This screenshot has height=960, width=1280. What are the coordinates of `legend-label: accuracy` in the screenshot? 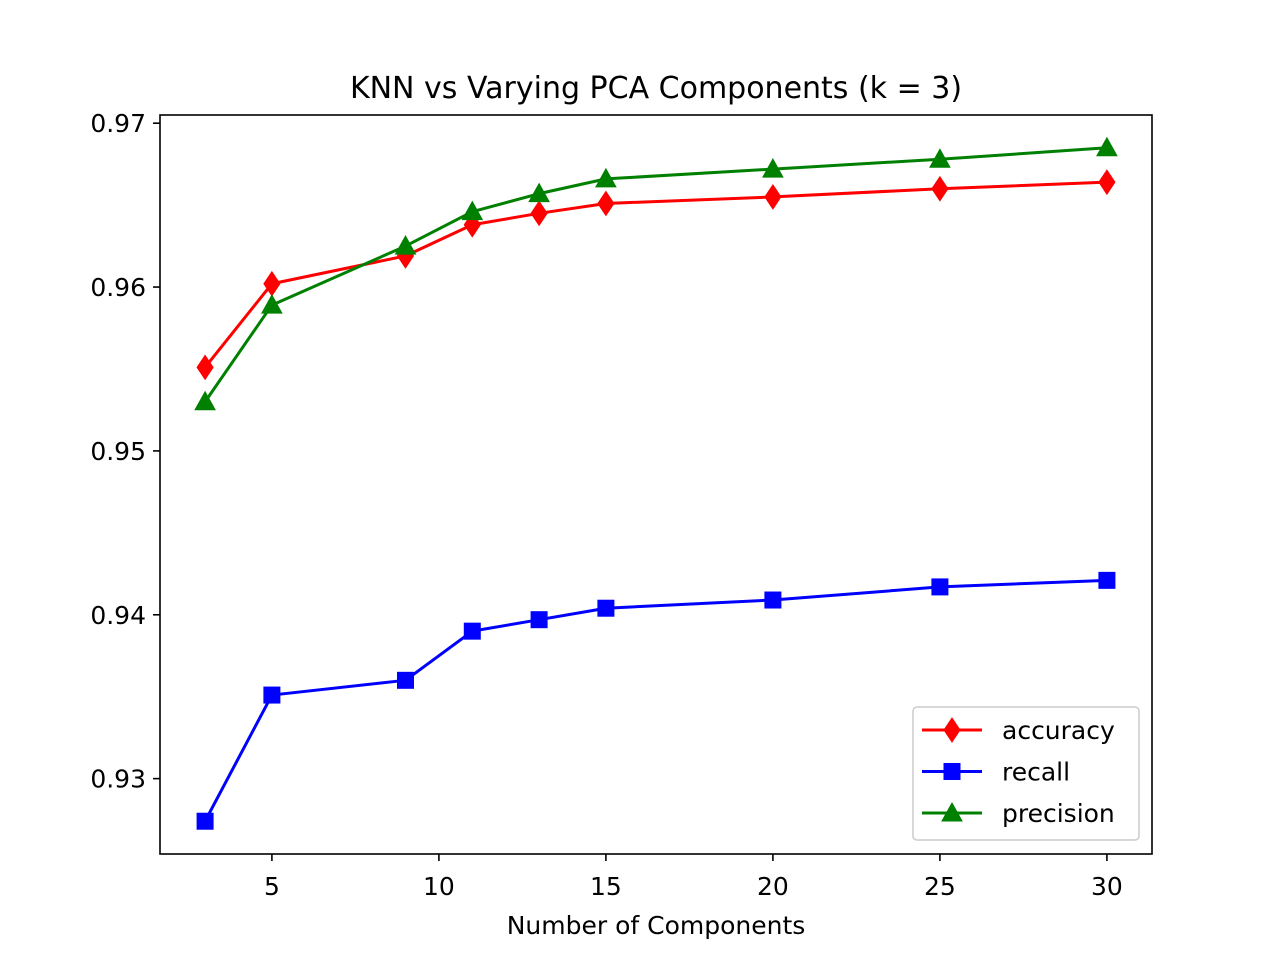 It's located at (1058, 730).